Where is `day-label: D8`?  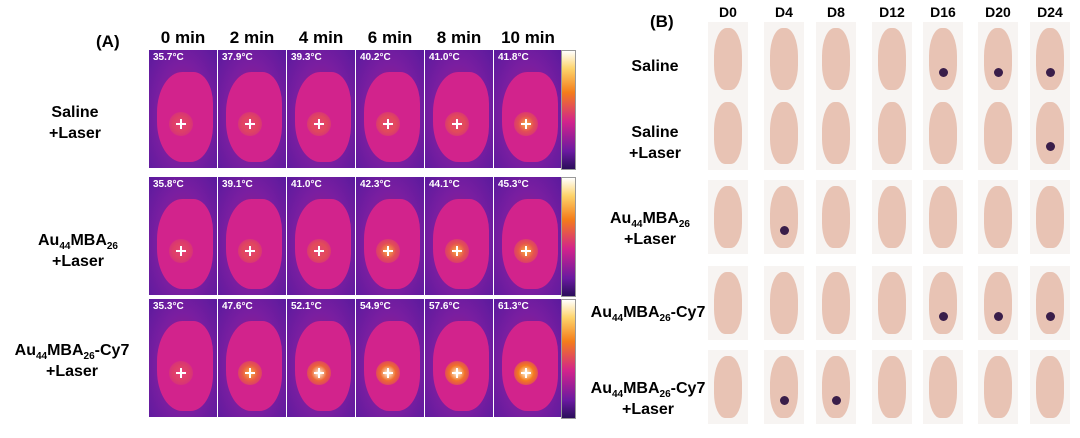 day-label: D8 is located at coordinates (836, 12).